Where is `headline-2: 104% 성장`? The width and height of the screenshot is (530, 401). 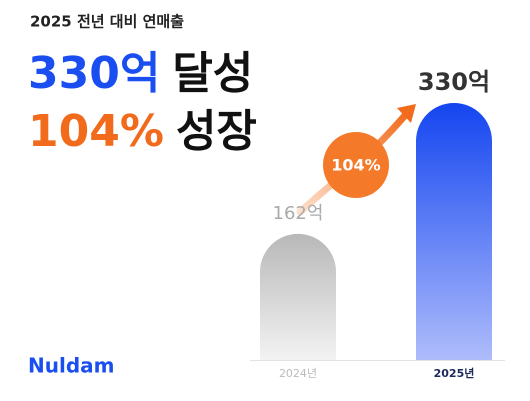 headline-2: 104% 성장 is located at coordinates (142, 131).